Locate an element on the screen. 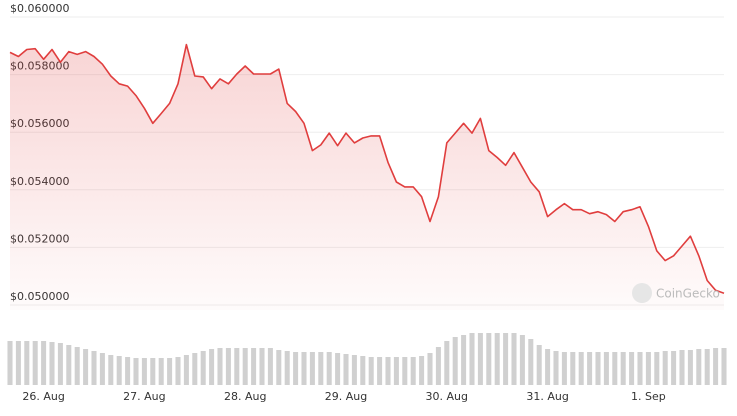  watermark: CoinGecko is located at coordinates (676, 293).